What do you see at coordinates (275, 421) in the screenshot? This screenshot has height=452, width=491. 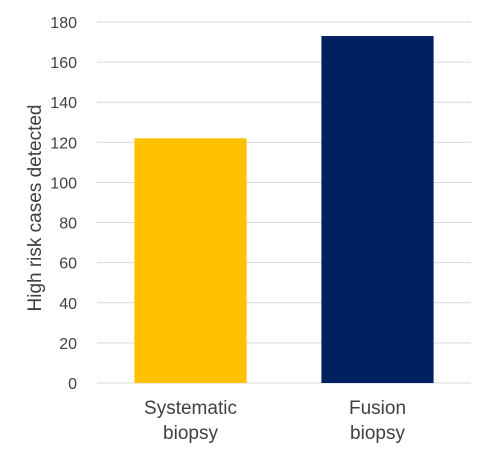 I see `x-axis-ticks: Systematic biopsy Fusion biopsy` at bounding box center [275, 421].